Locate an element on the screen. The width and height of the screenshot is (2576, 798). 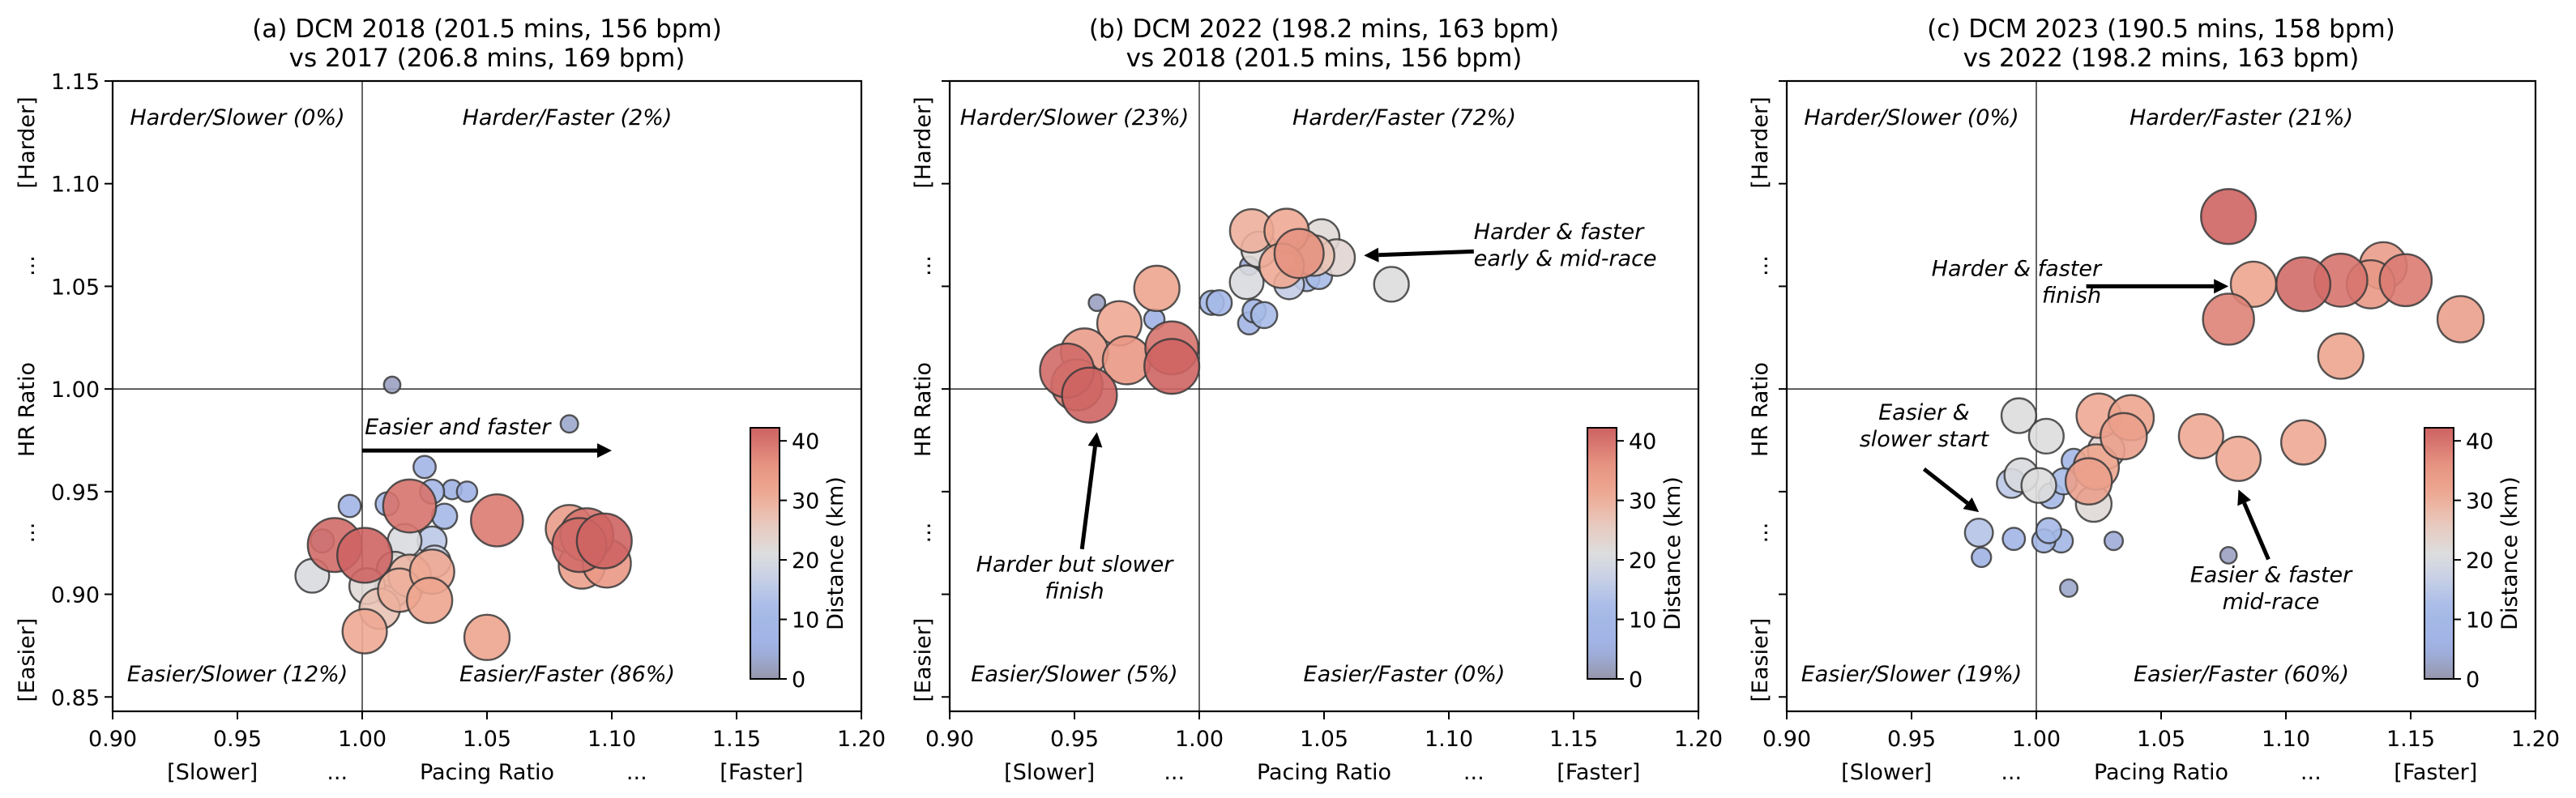
y-tick-label: 1.15 is located at coordinates (75, 82).